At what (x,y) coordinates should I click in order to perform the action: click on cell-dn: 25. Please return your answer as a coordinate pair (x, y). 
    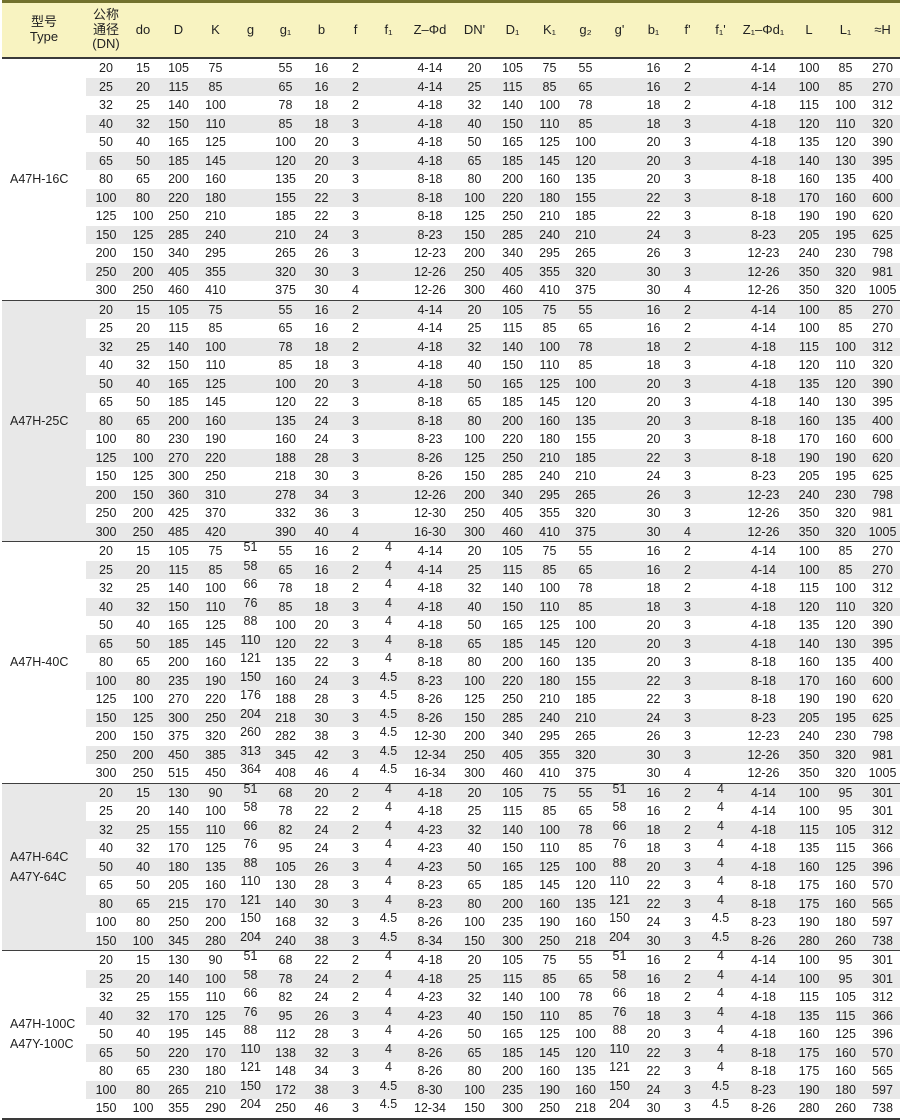
    Looking at the image, I should click on (106, 978).